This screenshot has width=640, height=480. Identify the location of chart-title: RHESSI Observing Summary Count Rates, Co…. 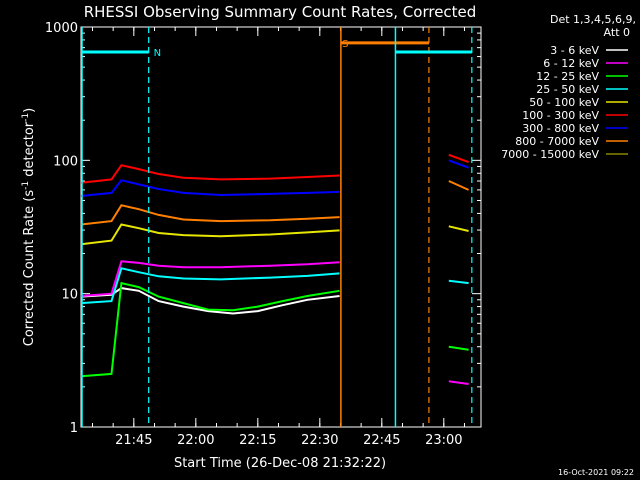
(280, 12).